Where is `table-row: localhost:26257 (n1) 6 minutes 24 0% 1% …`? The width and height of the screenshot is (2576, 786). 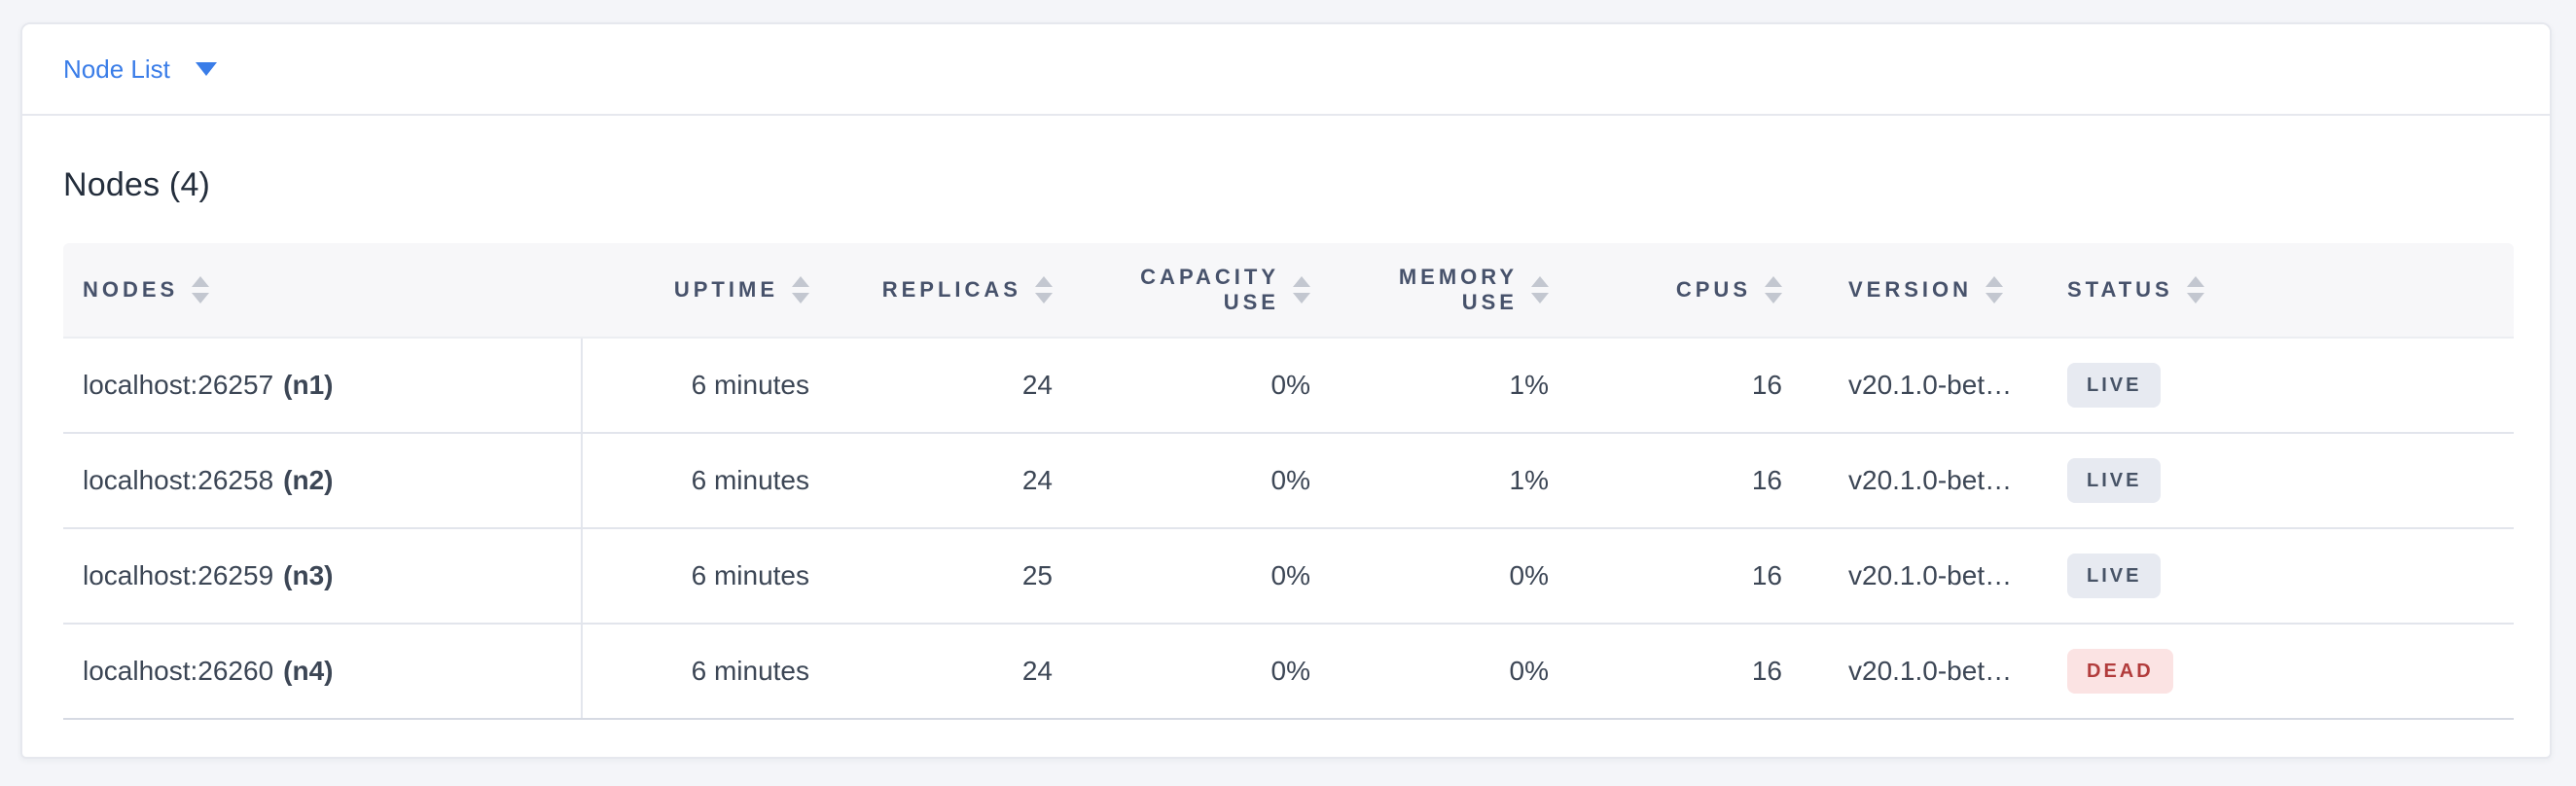 table-row: localhost:26257 (n1) 6 minutes 24 0% 1% … is located at coordinates (1288, 386).